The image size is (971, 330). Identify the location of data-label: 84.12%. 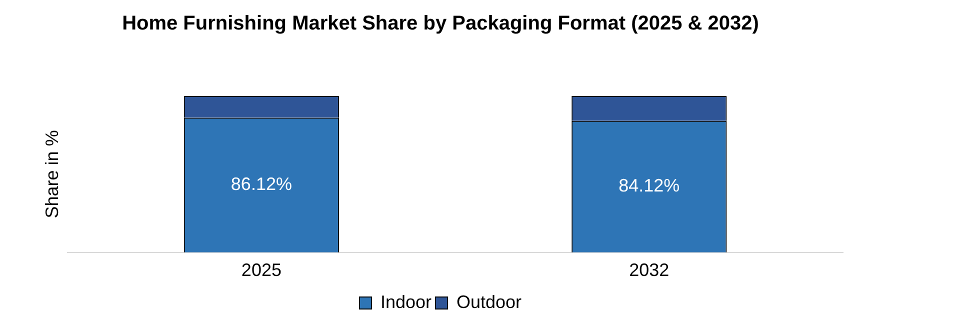
(649, 186).